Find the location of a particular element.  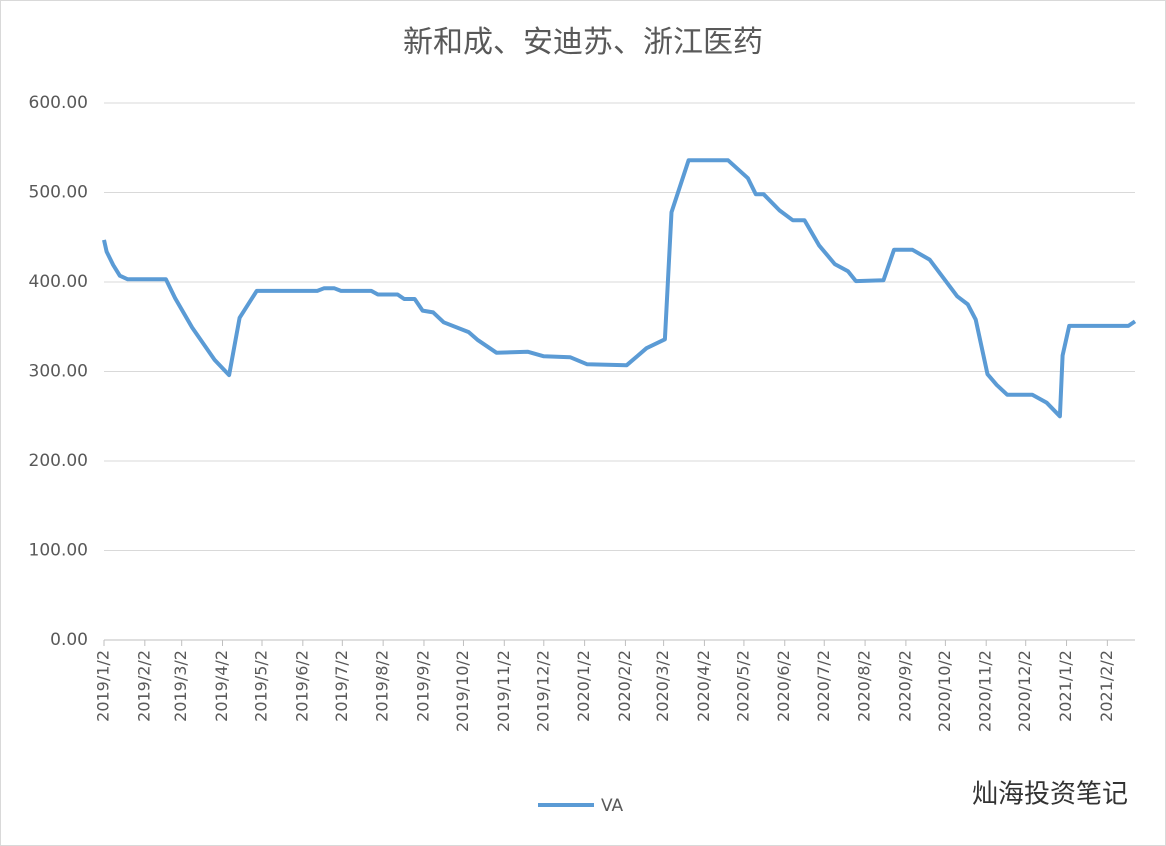

watermark: 灿海投资笔记 is located at coordinates (1050, 795).